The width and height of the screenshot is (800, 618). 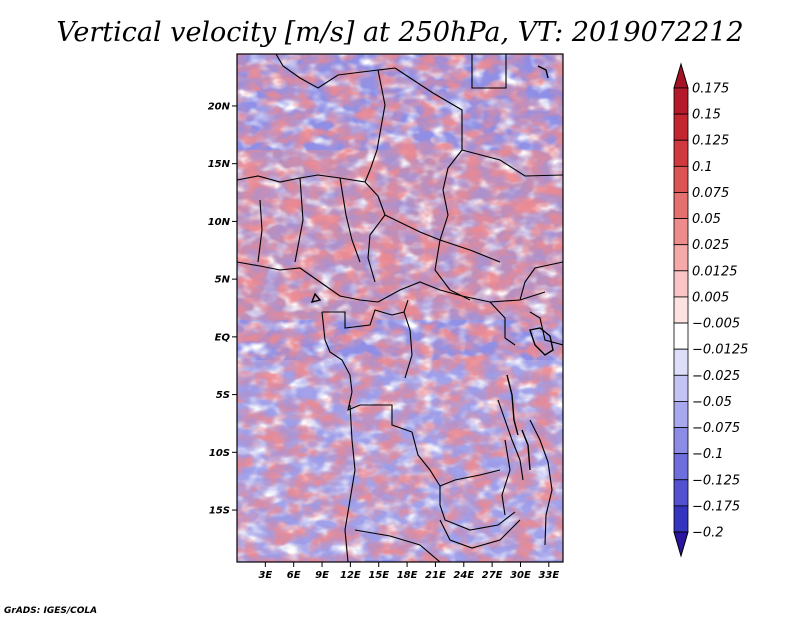 What do you see at coordinates (50, 611) in the screenshot?
I see `grads-credit: GrADS: IGES/COLA` at bounding box center [50, 611].